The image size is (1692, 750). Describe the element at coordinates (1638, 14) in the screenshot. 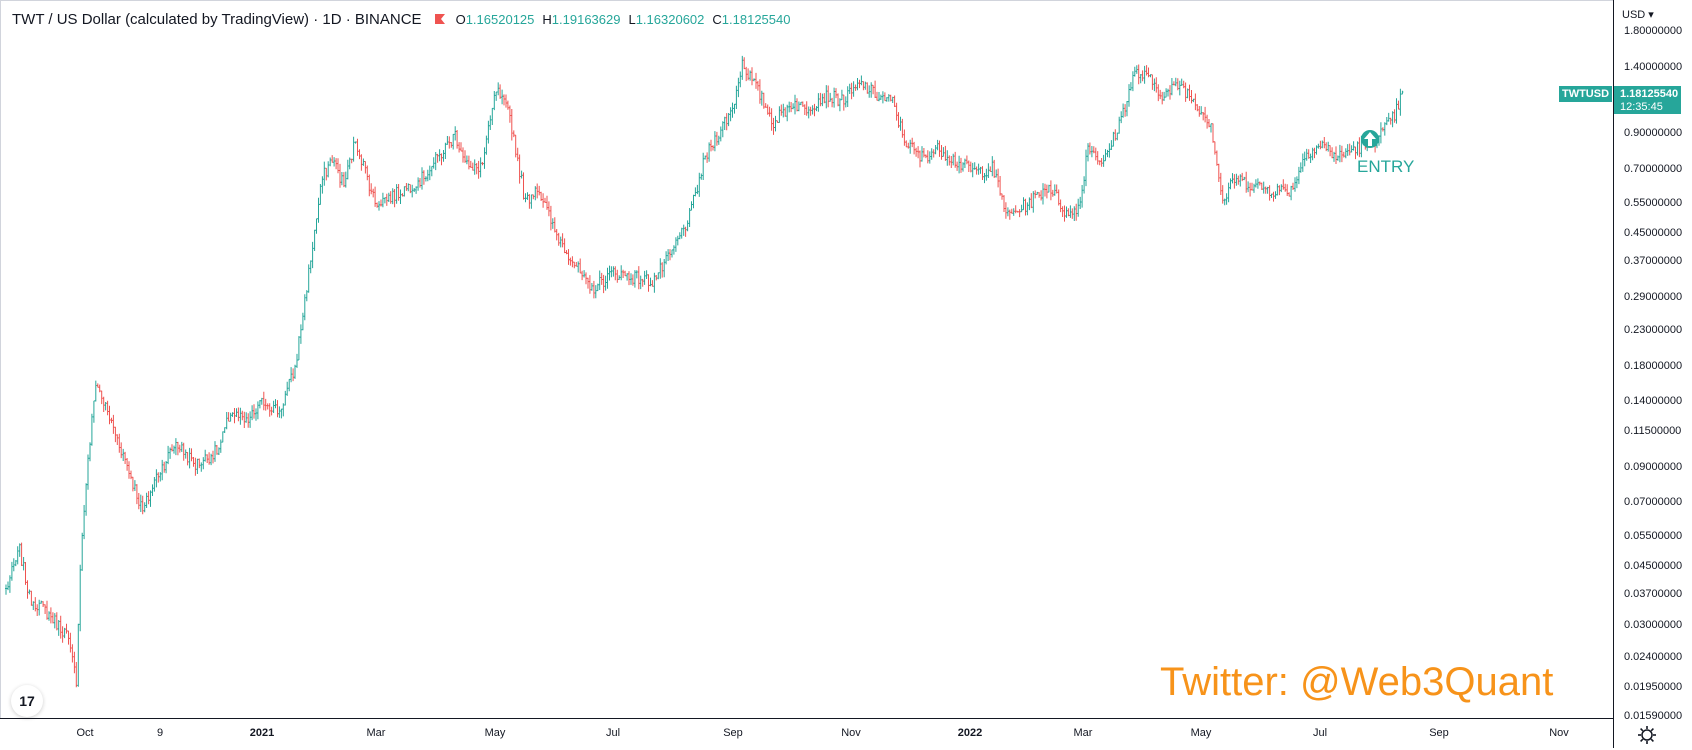

I see `currency-select: USD ▾` at that location.